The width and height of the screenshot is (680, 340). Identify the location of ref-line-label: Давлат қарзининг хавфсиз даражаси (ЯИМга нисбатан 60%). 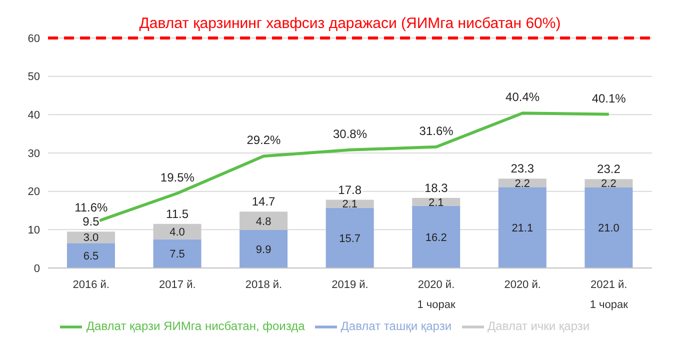
(350, 23).